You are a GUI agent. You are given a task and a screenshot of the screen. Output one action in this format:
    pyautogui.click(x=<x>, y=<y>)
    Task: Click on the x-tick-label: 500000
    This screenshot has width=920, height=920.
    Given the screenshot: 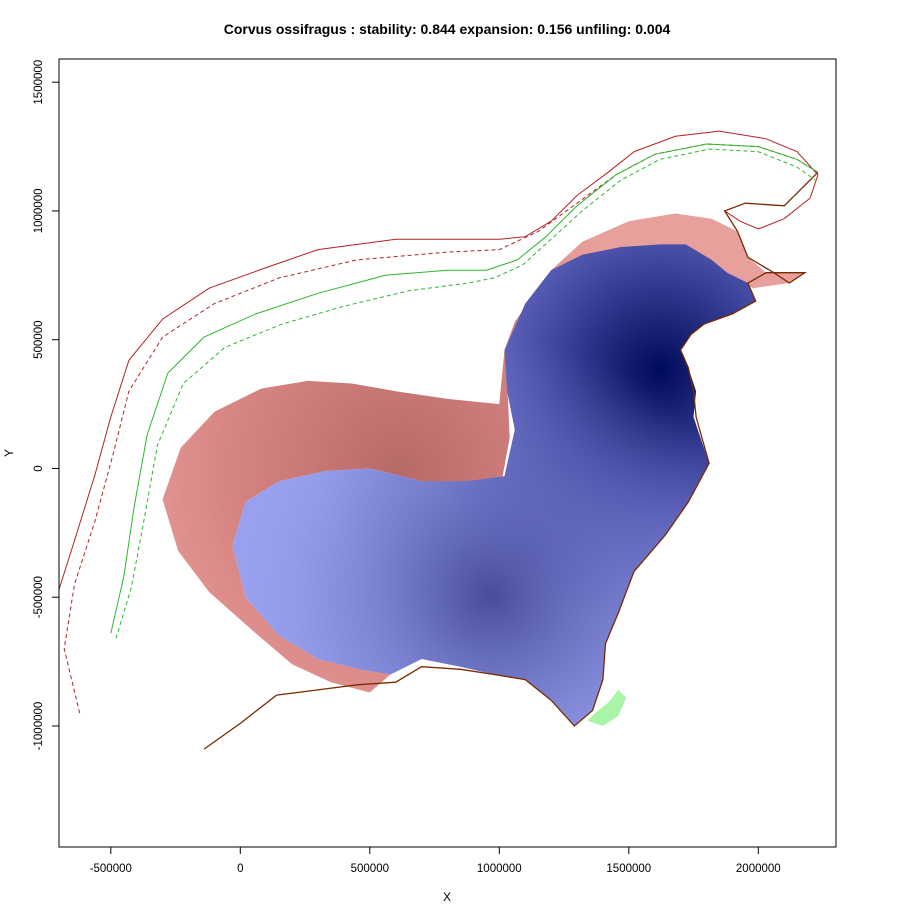 What is the action you would take?
    pyautogui.click(x=370, y=869)
    